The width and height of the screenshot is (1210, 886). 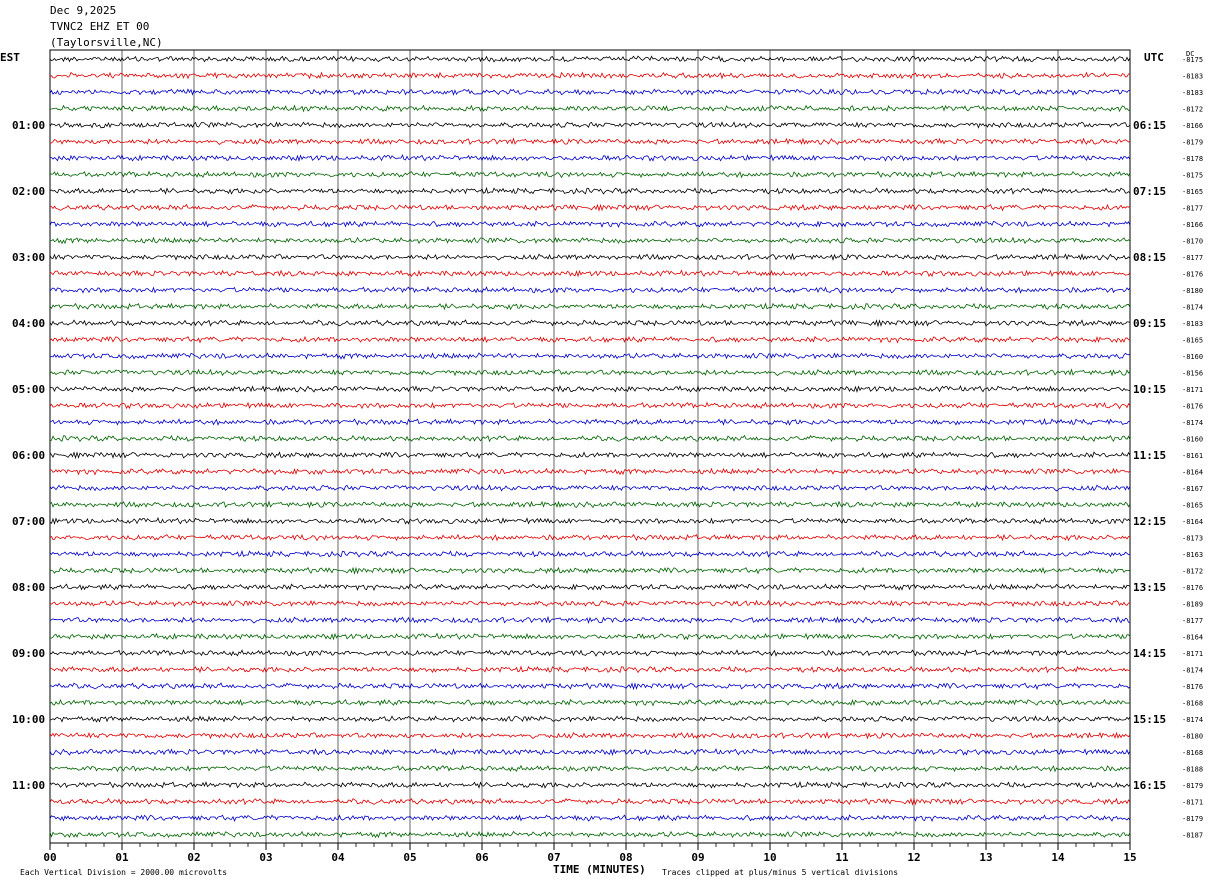 What do you see at coordinates (1192, 374) in the screenshot?
I see `dc-offset-label: -8156` at bounding box center [1192, 374].